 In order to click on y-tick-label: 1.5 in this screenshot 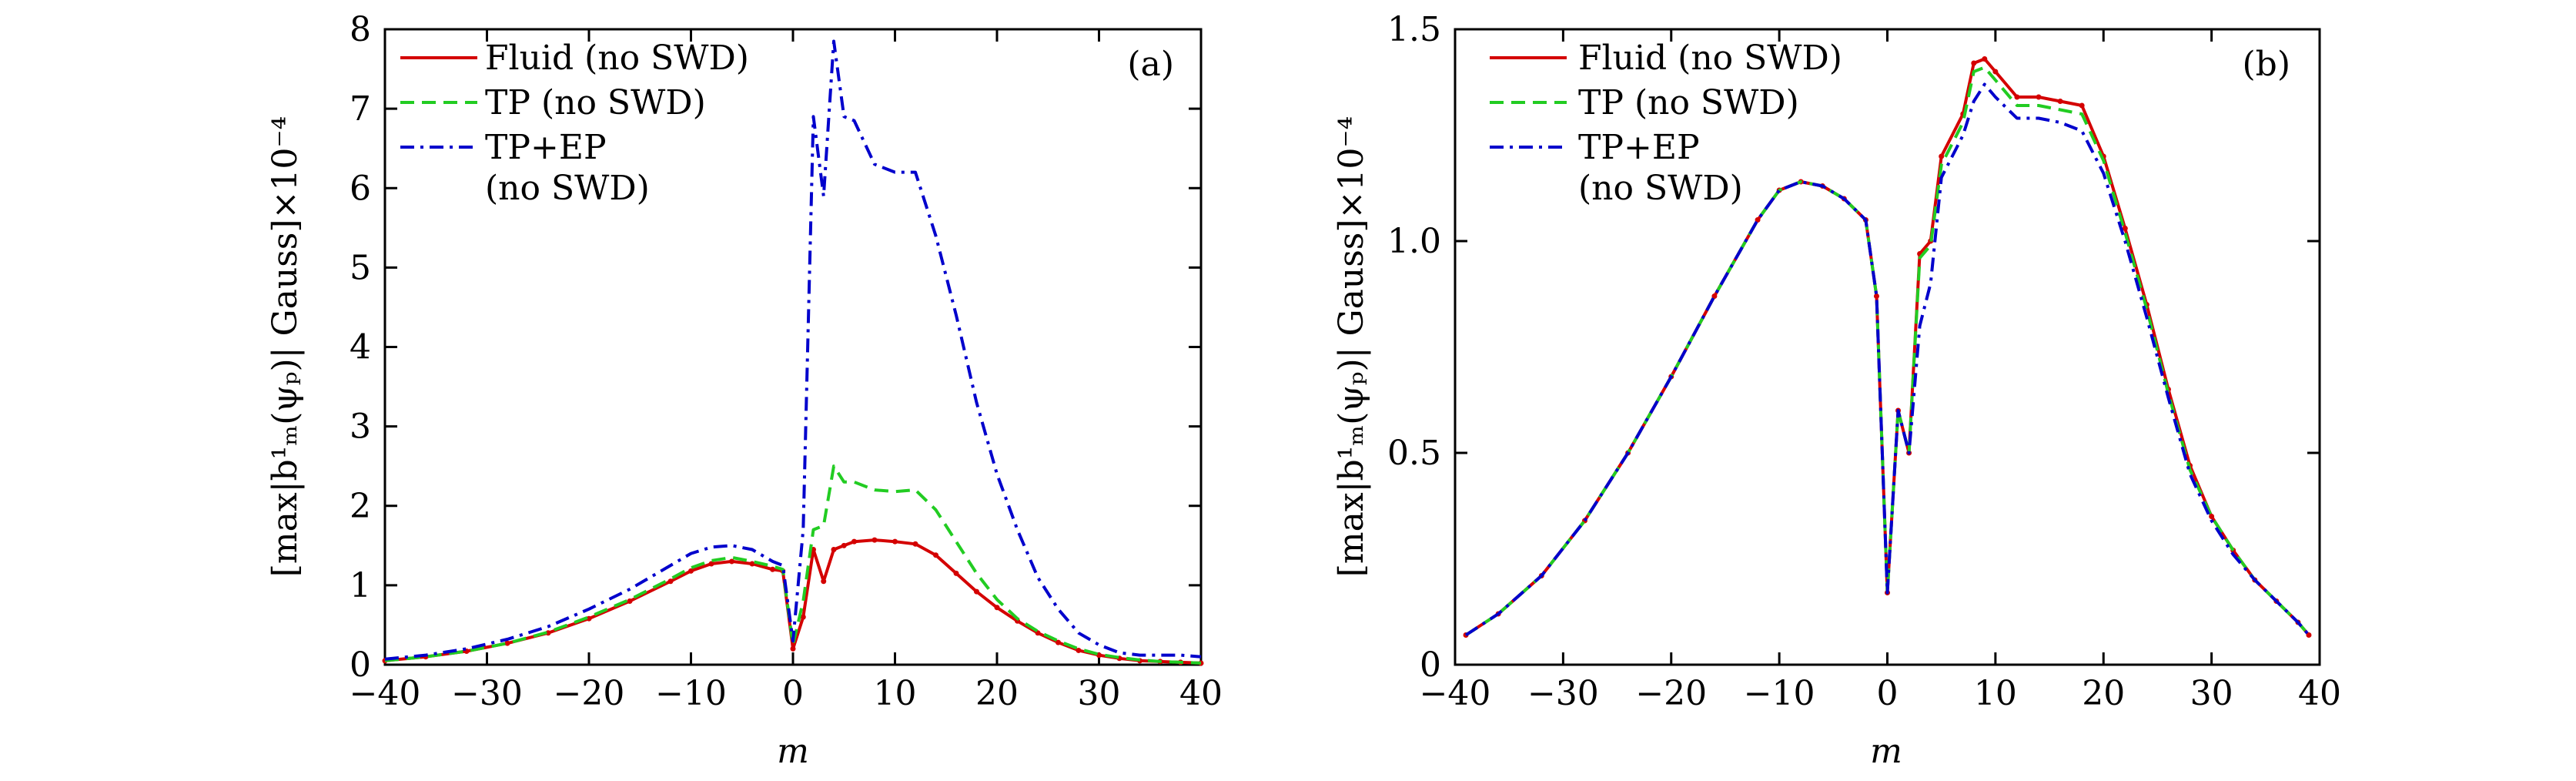, I will do `click(1414, 30)`.